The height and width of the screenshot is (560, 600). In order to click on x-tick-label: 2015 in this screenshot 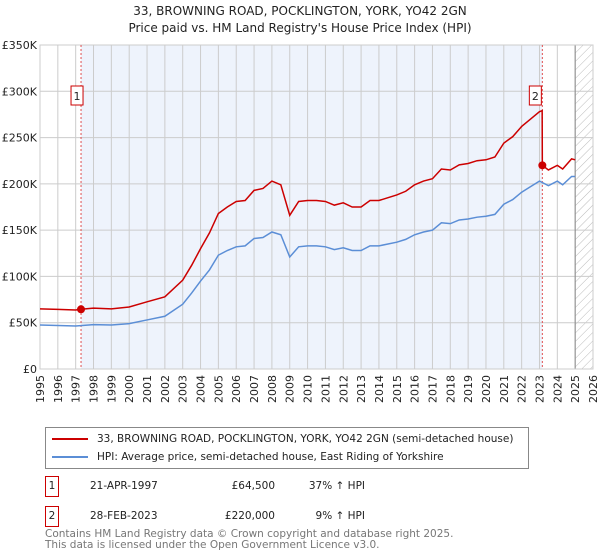, I will do `click(397, 389)`.